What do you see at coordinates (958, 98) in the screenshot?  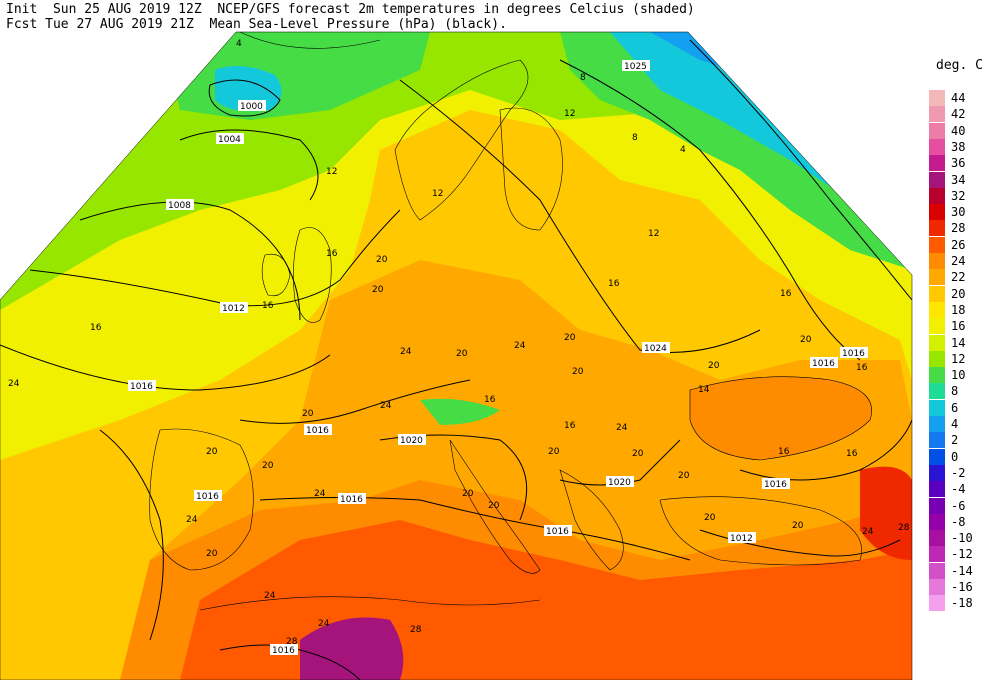 I see `legend-label: 44` at bounding box center [958, 98].